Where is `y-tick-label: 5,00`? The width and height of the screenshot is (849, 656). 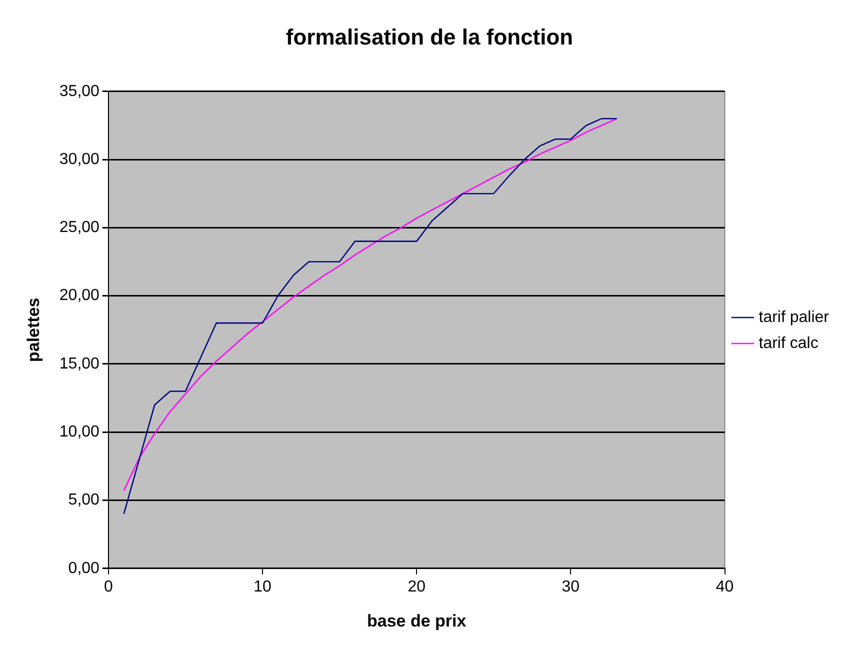 y-tick-label: 5,00 is located at coordinates (84, 500).